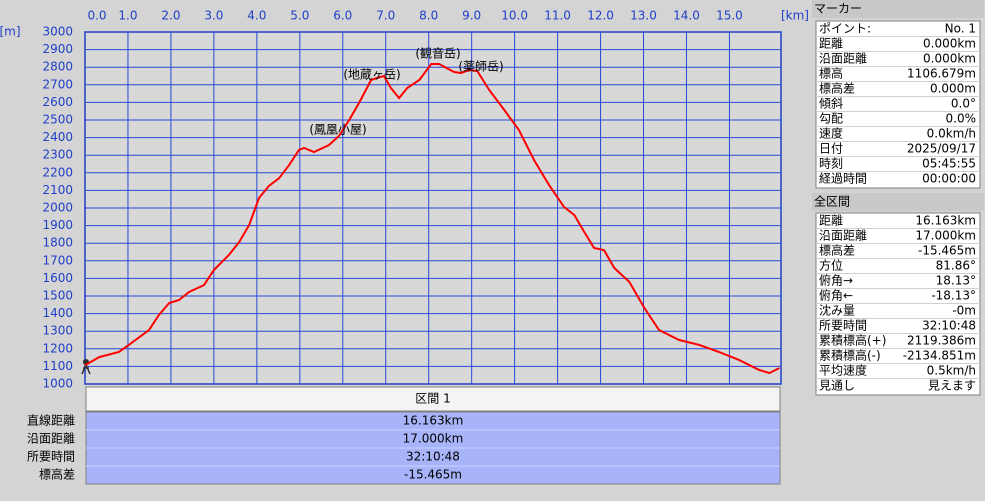 This screenshot has width=985, height=501. Describe the element at coordinates (939, 356) in the screenshot. I see `panel-value: -2134.851m` at that location.